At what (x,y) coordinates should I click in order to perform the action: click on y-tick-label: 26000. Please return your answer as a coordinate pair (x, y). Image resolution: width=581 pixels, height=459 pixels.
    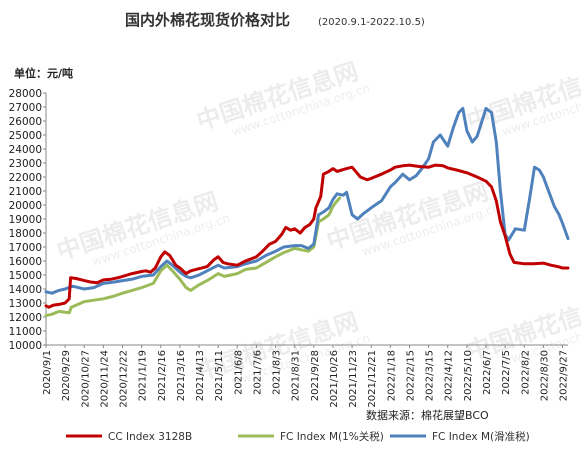
    Looking at the image, I should click on (25, 122).